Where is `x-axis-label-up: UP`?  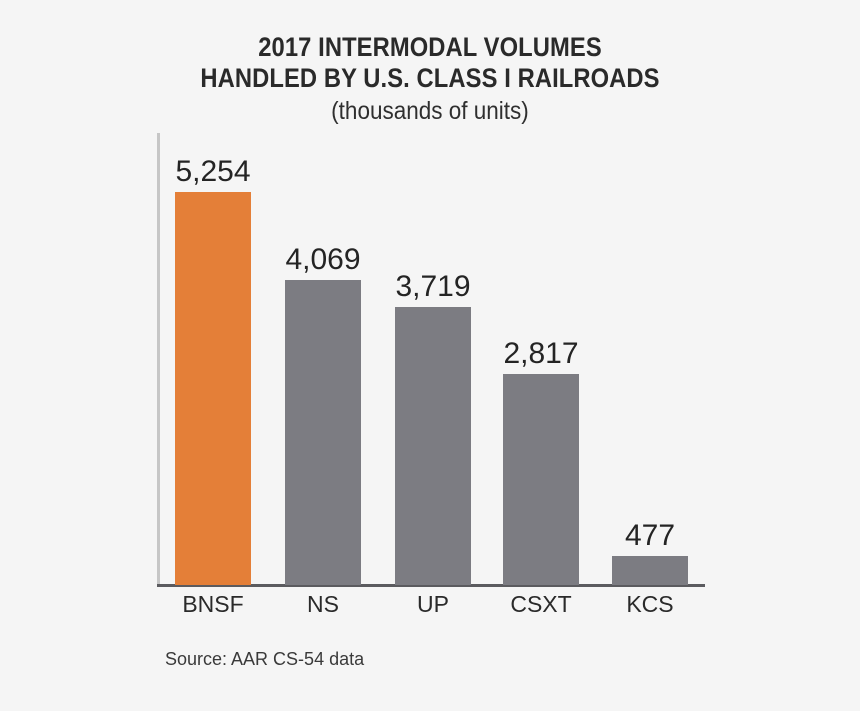 x-axis-label-up: UP is located at coordinates (433, 604).